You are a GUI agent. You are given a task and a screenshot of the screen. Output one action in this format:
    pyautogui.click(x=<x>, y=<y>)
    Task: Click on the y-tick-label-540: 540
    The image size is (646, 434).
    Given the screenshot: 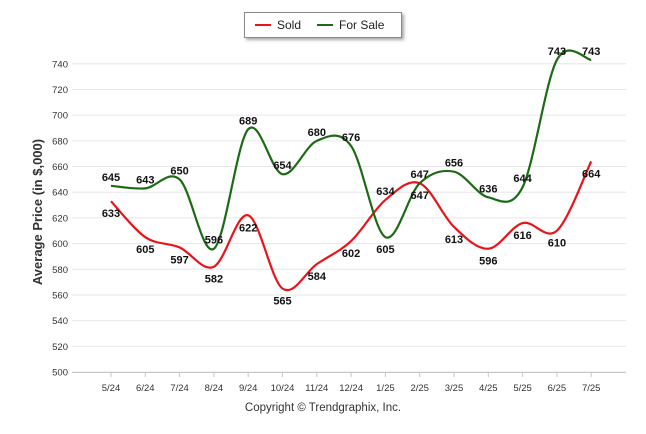 What is the action you would take?
    pyautogui.click(x=60, y=321)
    